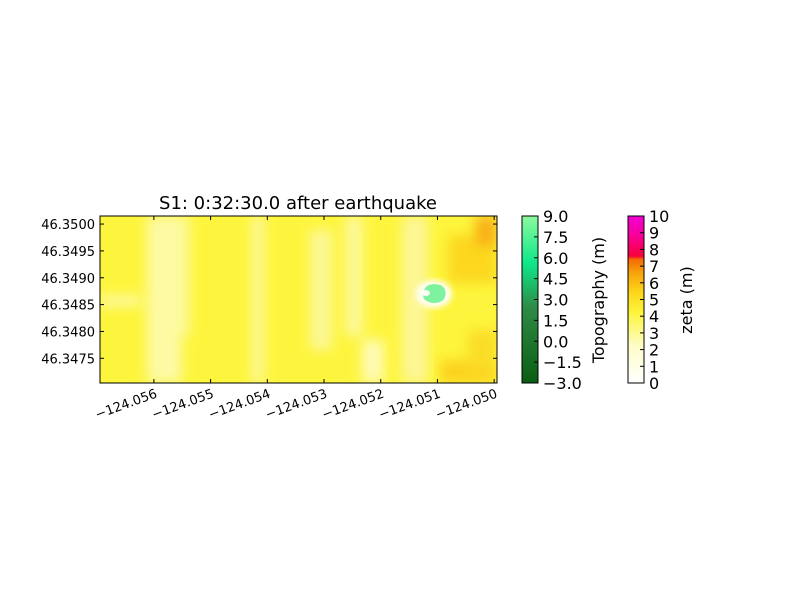  What do you see at coordinates (555, 216) in the screenshot?
I see `colorbar-tick-label: 9.0` at bounding box center [555, 216].